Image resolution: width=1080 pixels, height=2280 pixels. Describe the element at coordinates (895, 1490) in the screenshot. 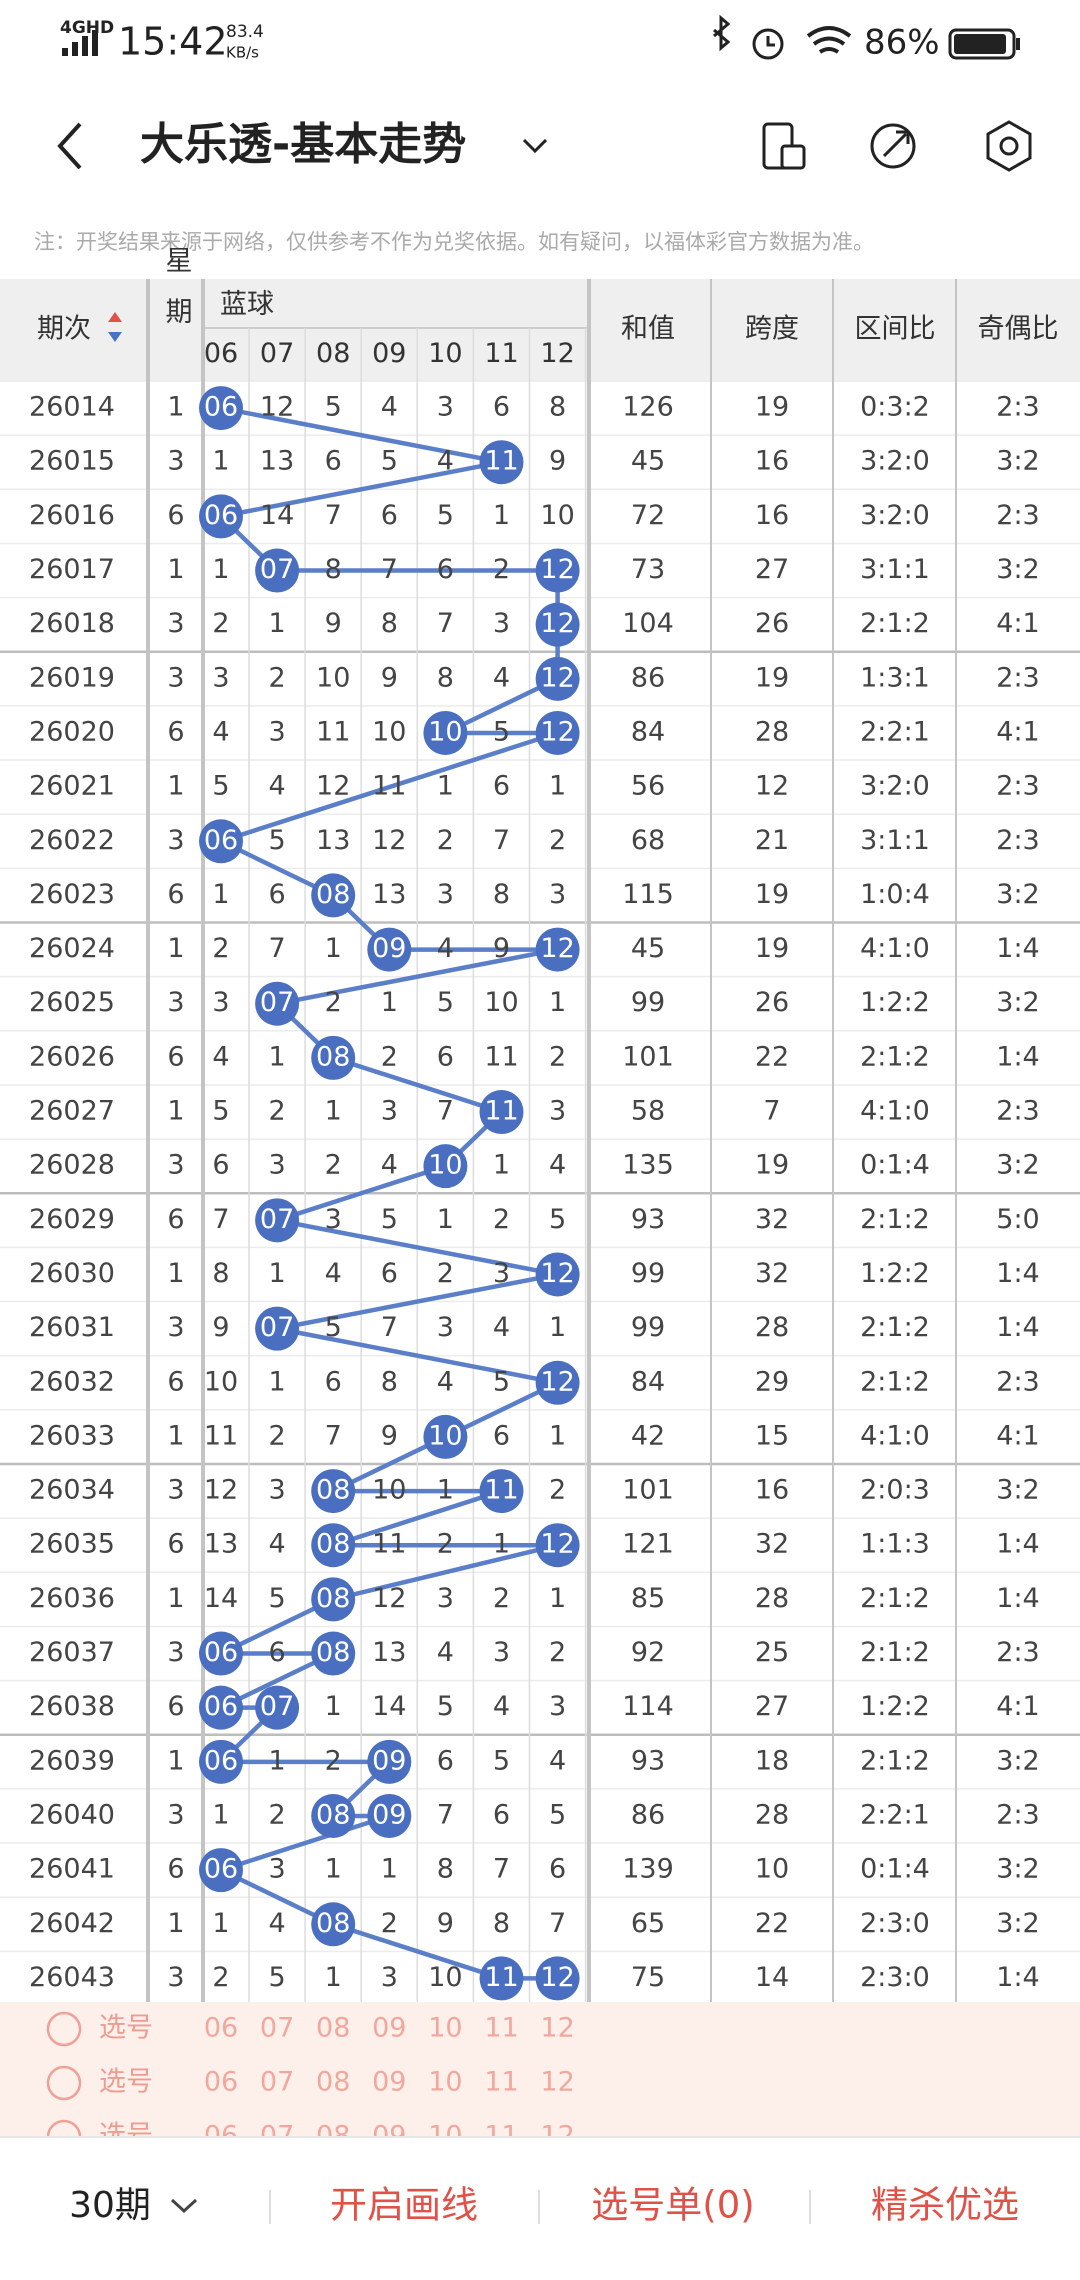

I see `zone-value: 2:0:3` at that location.